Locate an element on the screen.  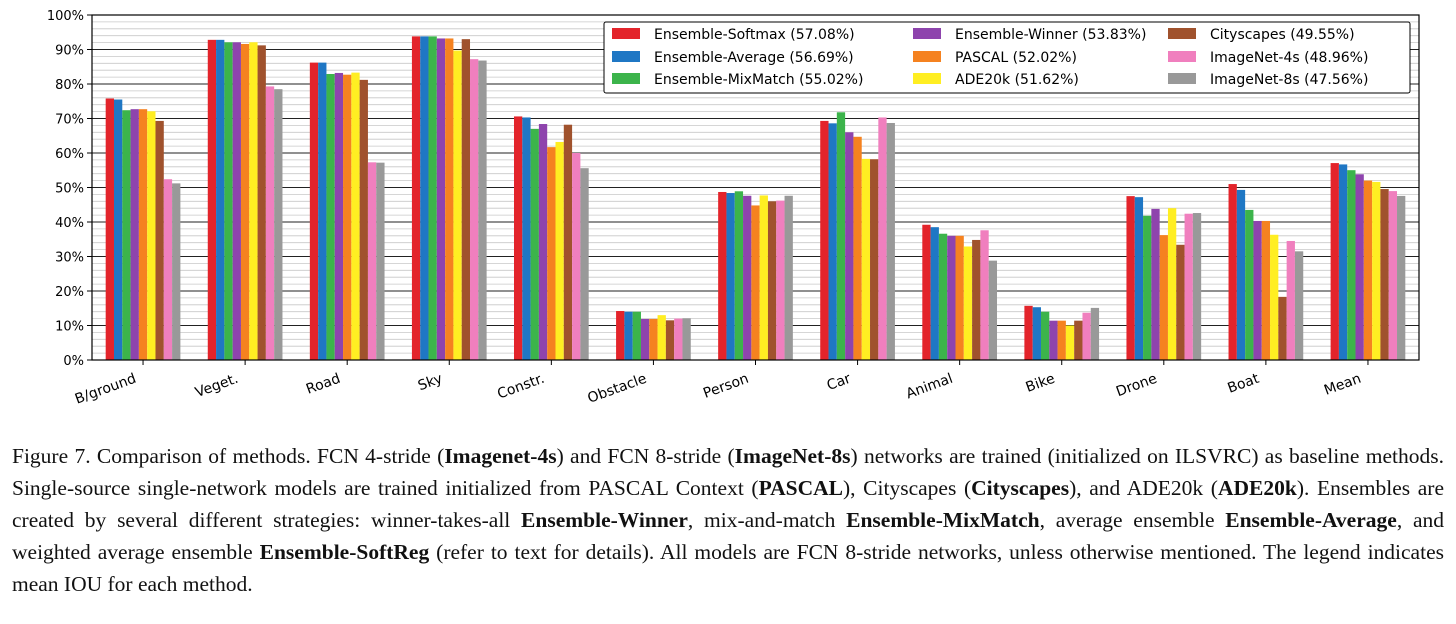
caption-bold-ade20k: ADE20k is located at coordinates (1257, 488).